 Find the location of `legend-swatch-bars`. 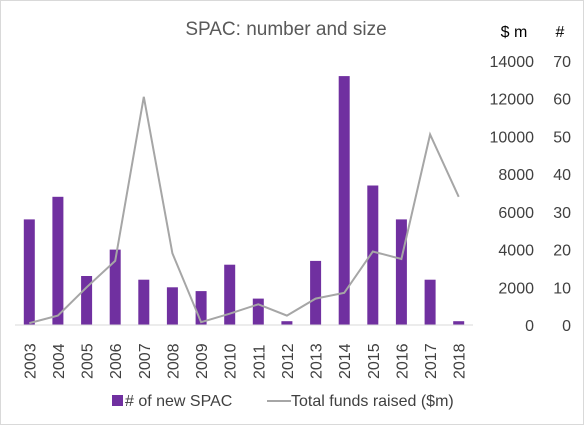

legend-swatch-bars is located at coordinates (117, 400).